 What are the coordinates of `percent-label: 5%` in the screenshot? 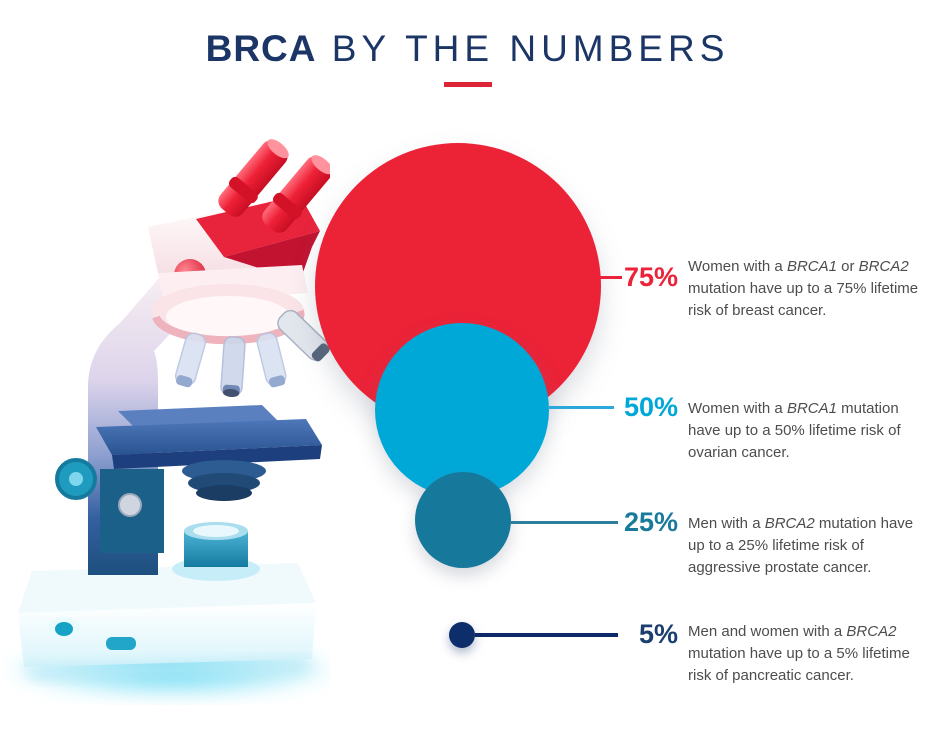 It's located at (658, 634).